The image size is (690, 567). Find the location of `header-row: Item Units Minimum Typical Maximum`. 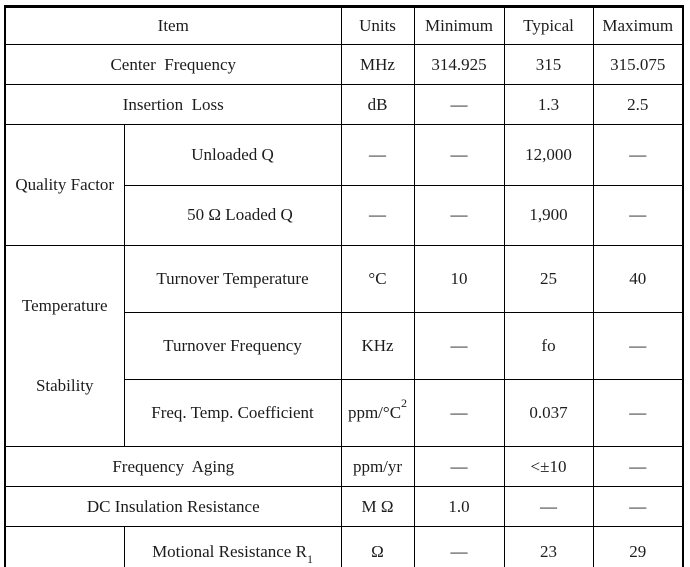

header-row: Item Units Minimum Typical Maximum is located at coordinates (344, 25).